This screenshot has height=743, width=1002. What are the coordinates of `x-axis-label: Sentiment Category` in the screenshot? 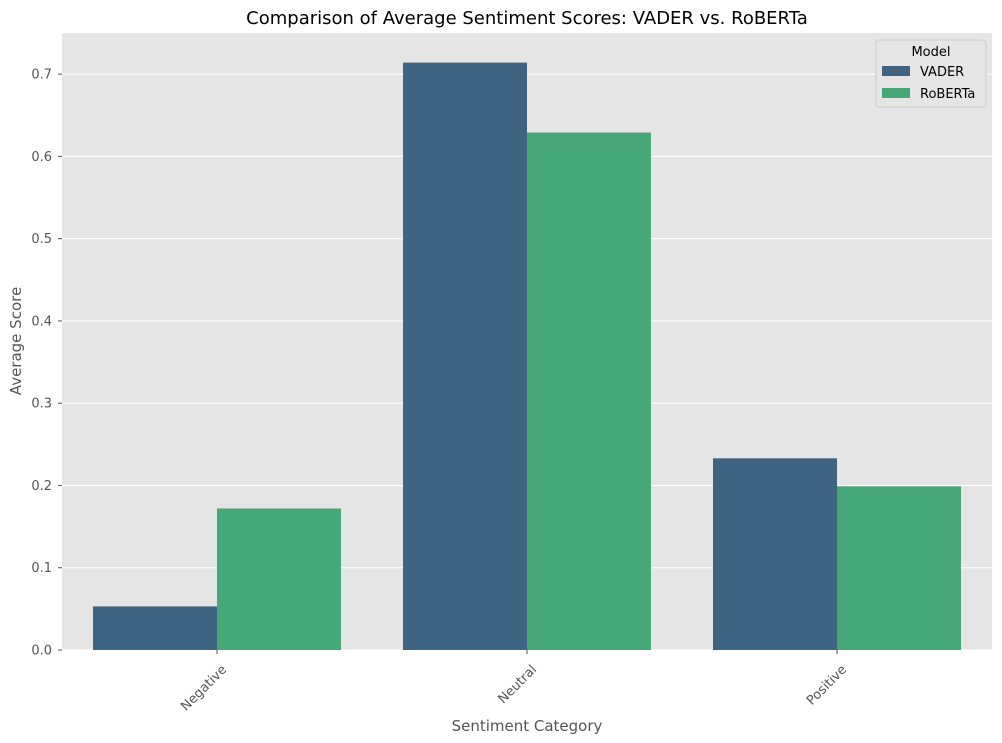 It's located at (527, 726).